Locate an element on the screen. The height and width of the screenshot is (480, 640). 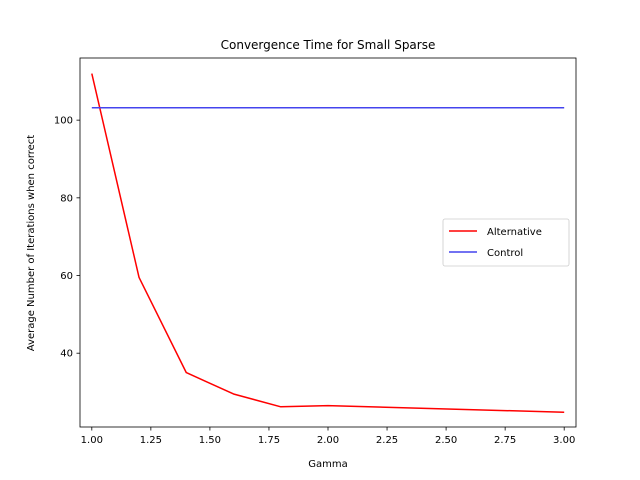
x-tick-label: 1.25 is located at coordinates (151, 440).